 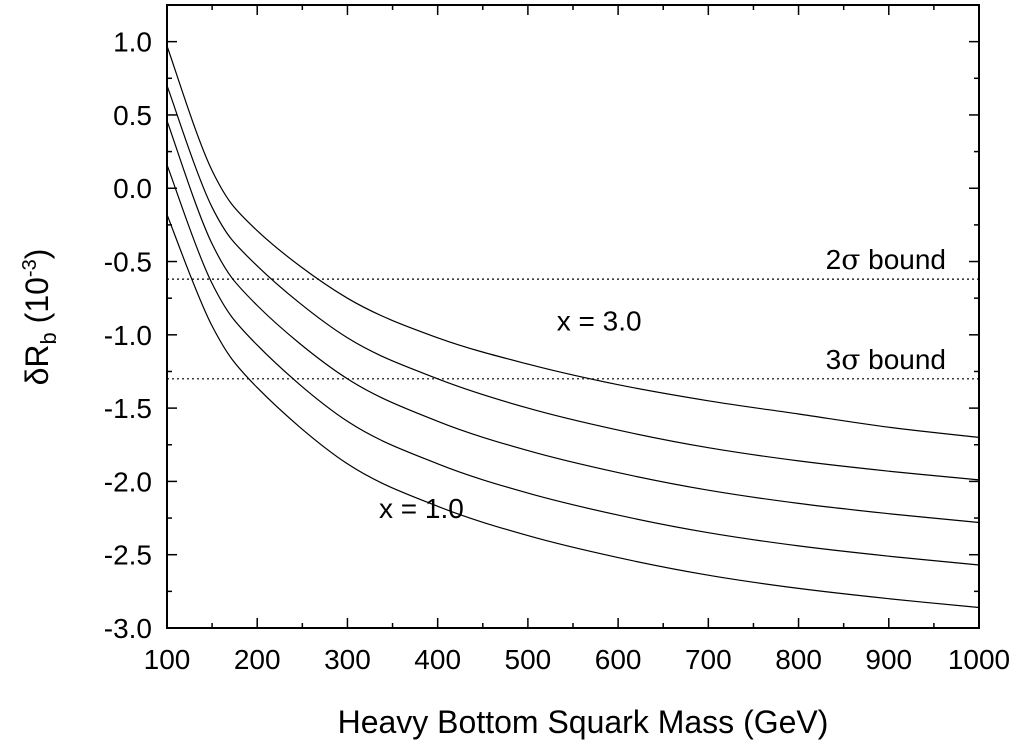 What do you see at coordinates (128, 628) in the screenshot?
I see `y-tick-label: -3.0` at bounding box center [128, 628].